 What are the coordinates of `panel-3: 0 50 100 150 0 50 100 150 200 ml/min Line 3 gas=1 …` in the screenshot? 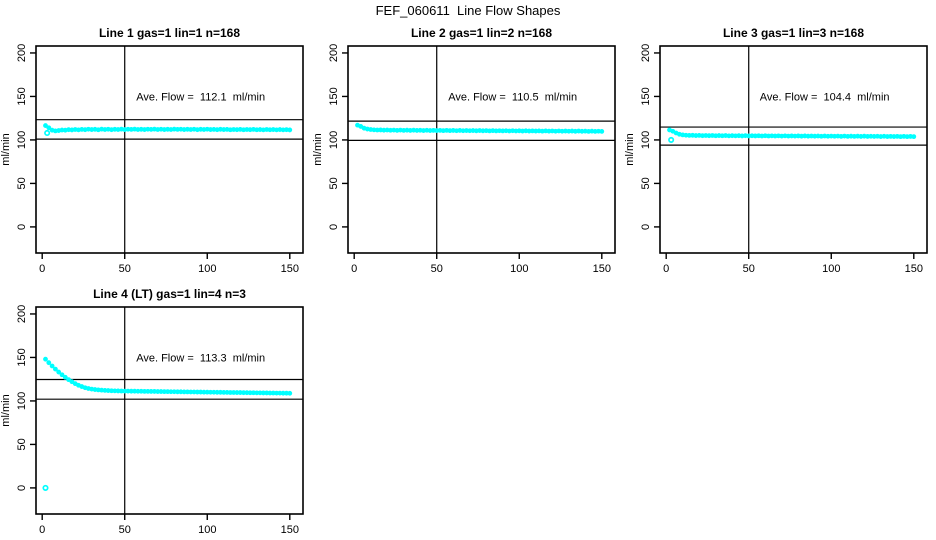 It's located at (776, 150).